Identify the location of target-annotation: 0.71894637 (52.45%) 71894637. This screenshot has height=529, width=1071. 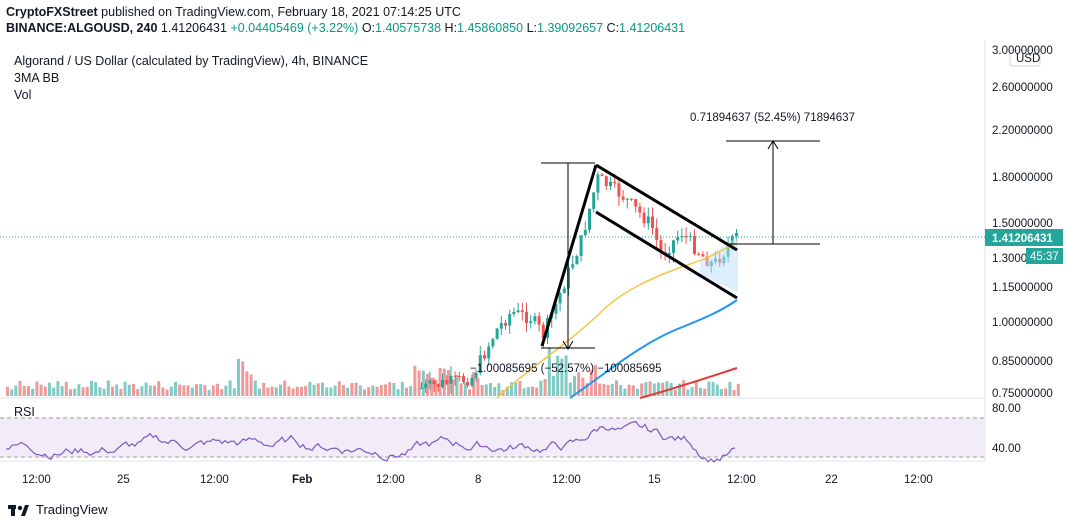
(772, 118).